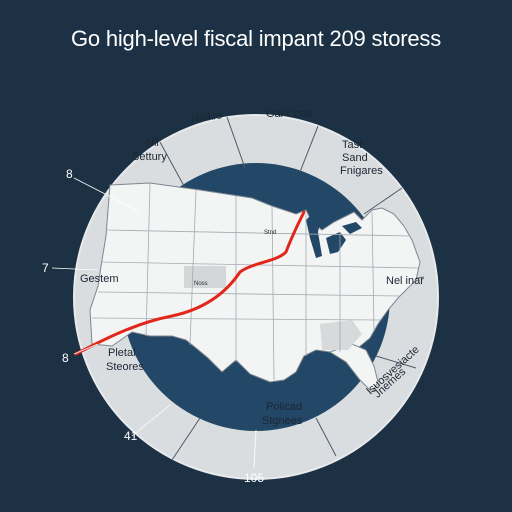 Image resolution: width=512 pixels, height=512 pixels. Describe the element at coordinates (256, 38) in the screenshot. I see `page-title: Go high-level fiscal impant 209 storess` at that location.